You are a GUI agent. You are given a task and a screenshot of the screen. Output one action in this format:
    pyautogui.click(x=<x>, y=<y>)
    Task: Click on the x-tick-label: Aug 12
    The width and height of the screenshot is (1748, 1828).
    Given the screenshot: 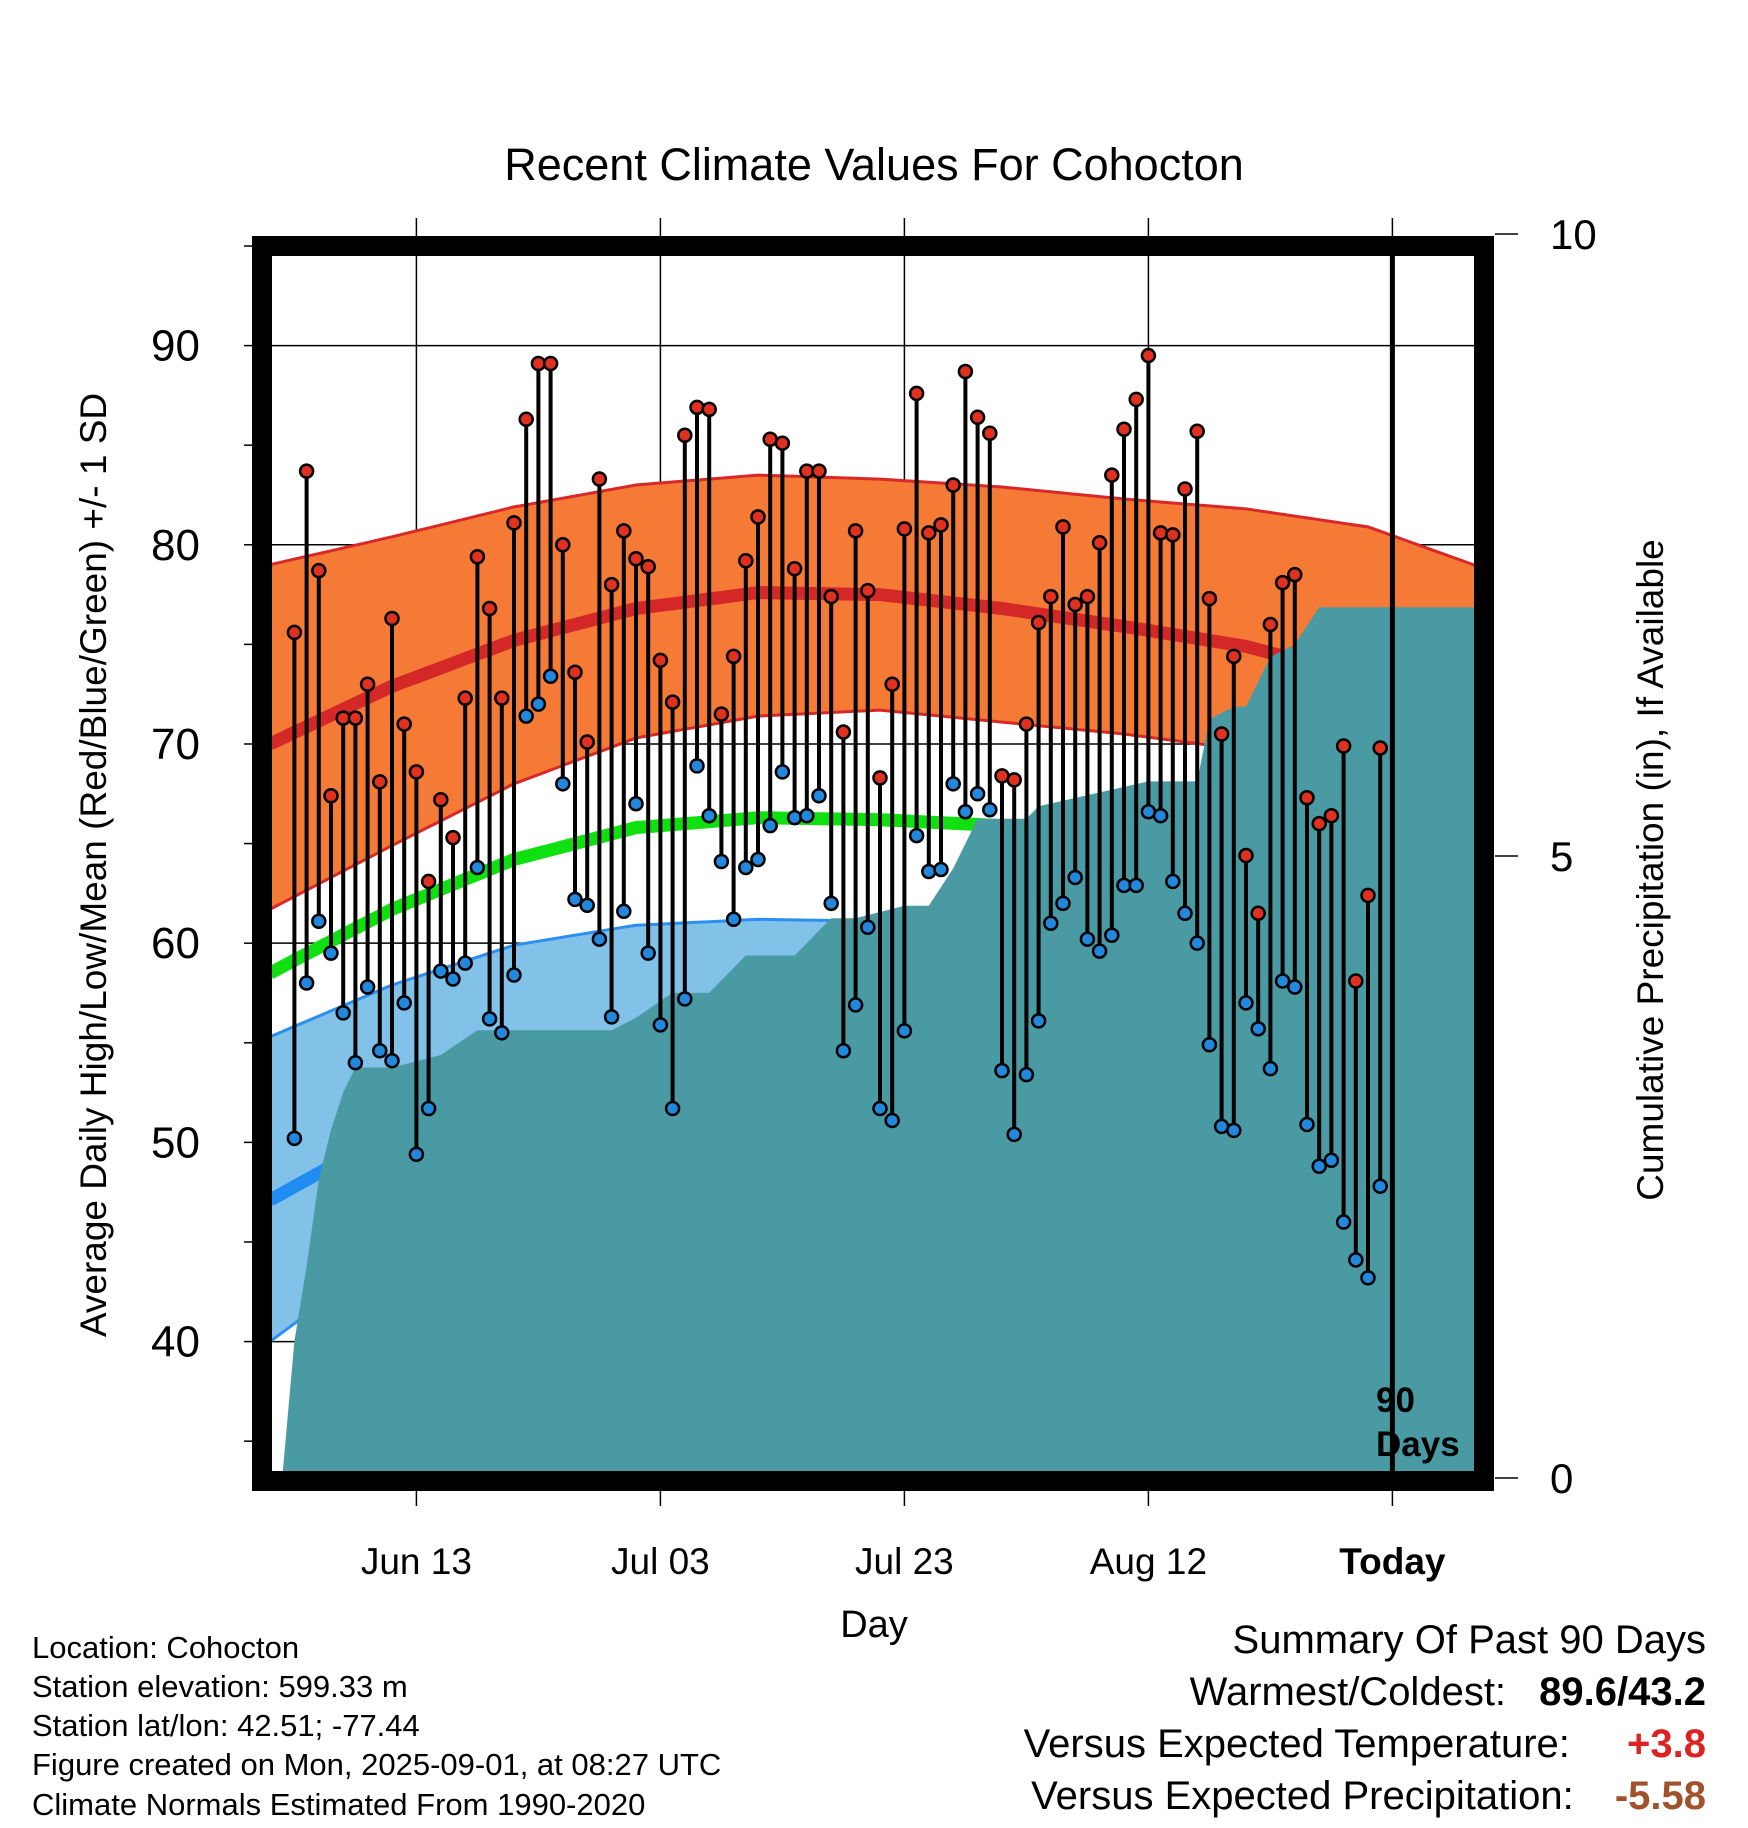 What is the action you would take?
    pyautogui.click(x=1148, y=1561)
    